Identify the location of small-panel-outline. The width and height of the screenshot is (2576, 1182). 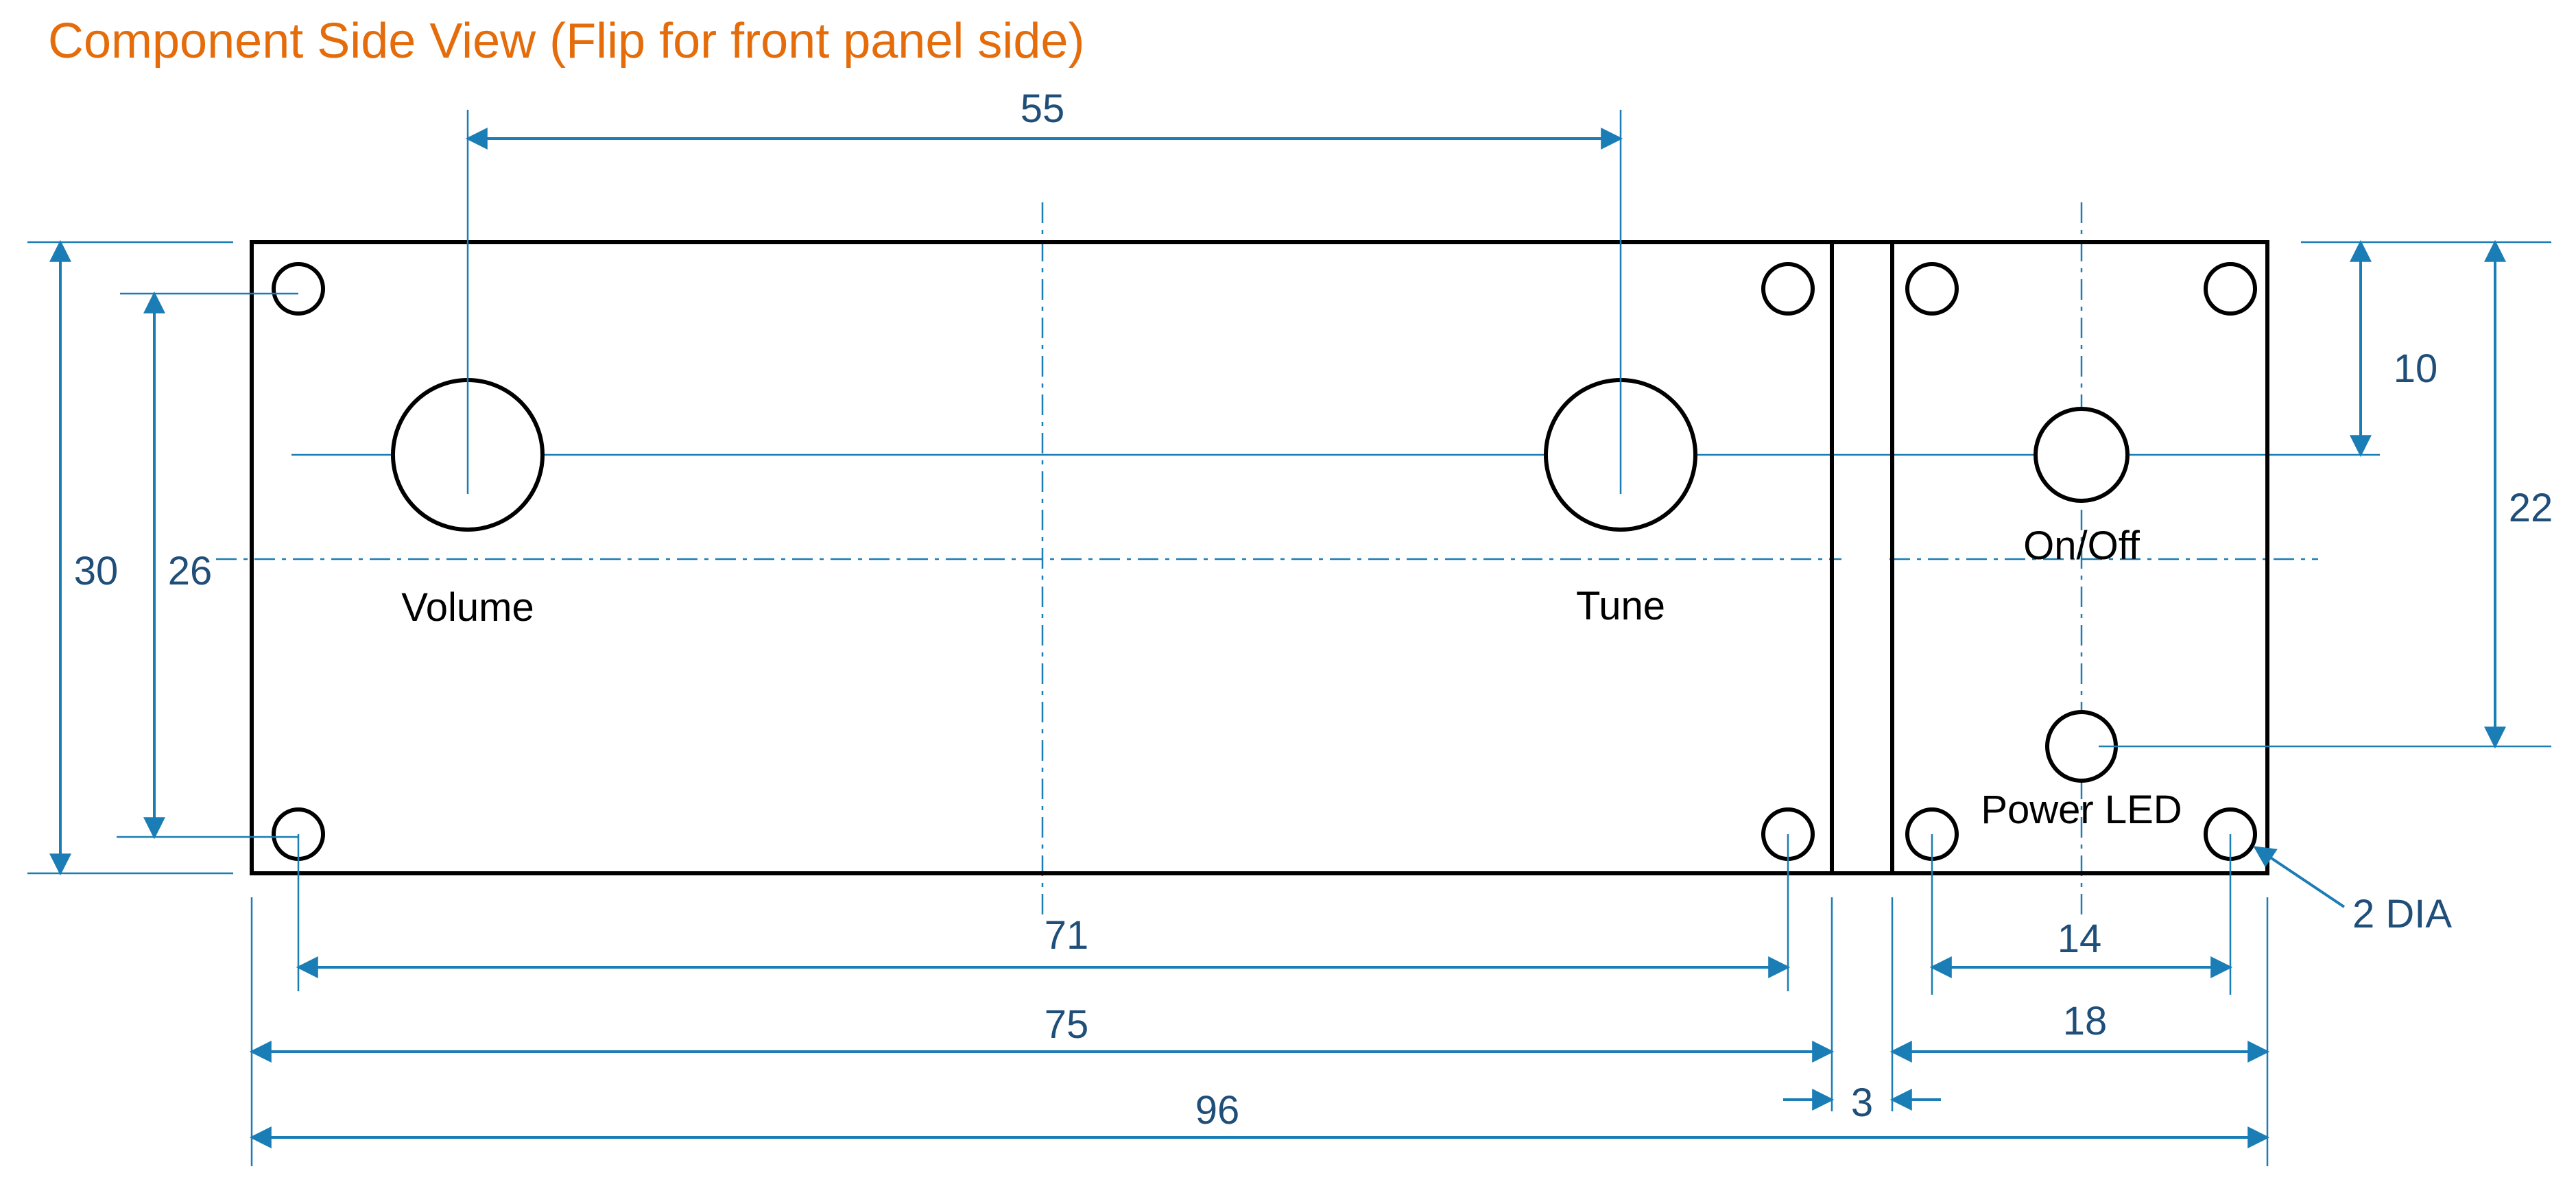
(2079, 557).